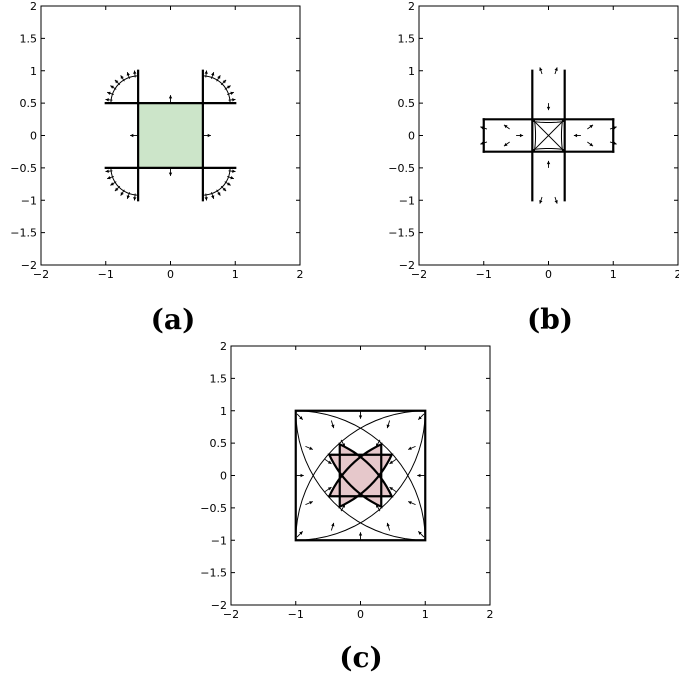 The height and width of the screenshot is (681, 679). Describe the element at coordinates (33, 136) in the screenshot. I see `panel-a-ytick-label: 0` at that location.